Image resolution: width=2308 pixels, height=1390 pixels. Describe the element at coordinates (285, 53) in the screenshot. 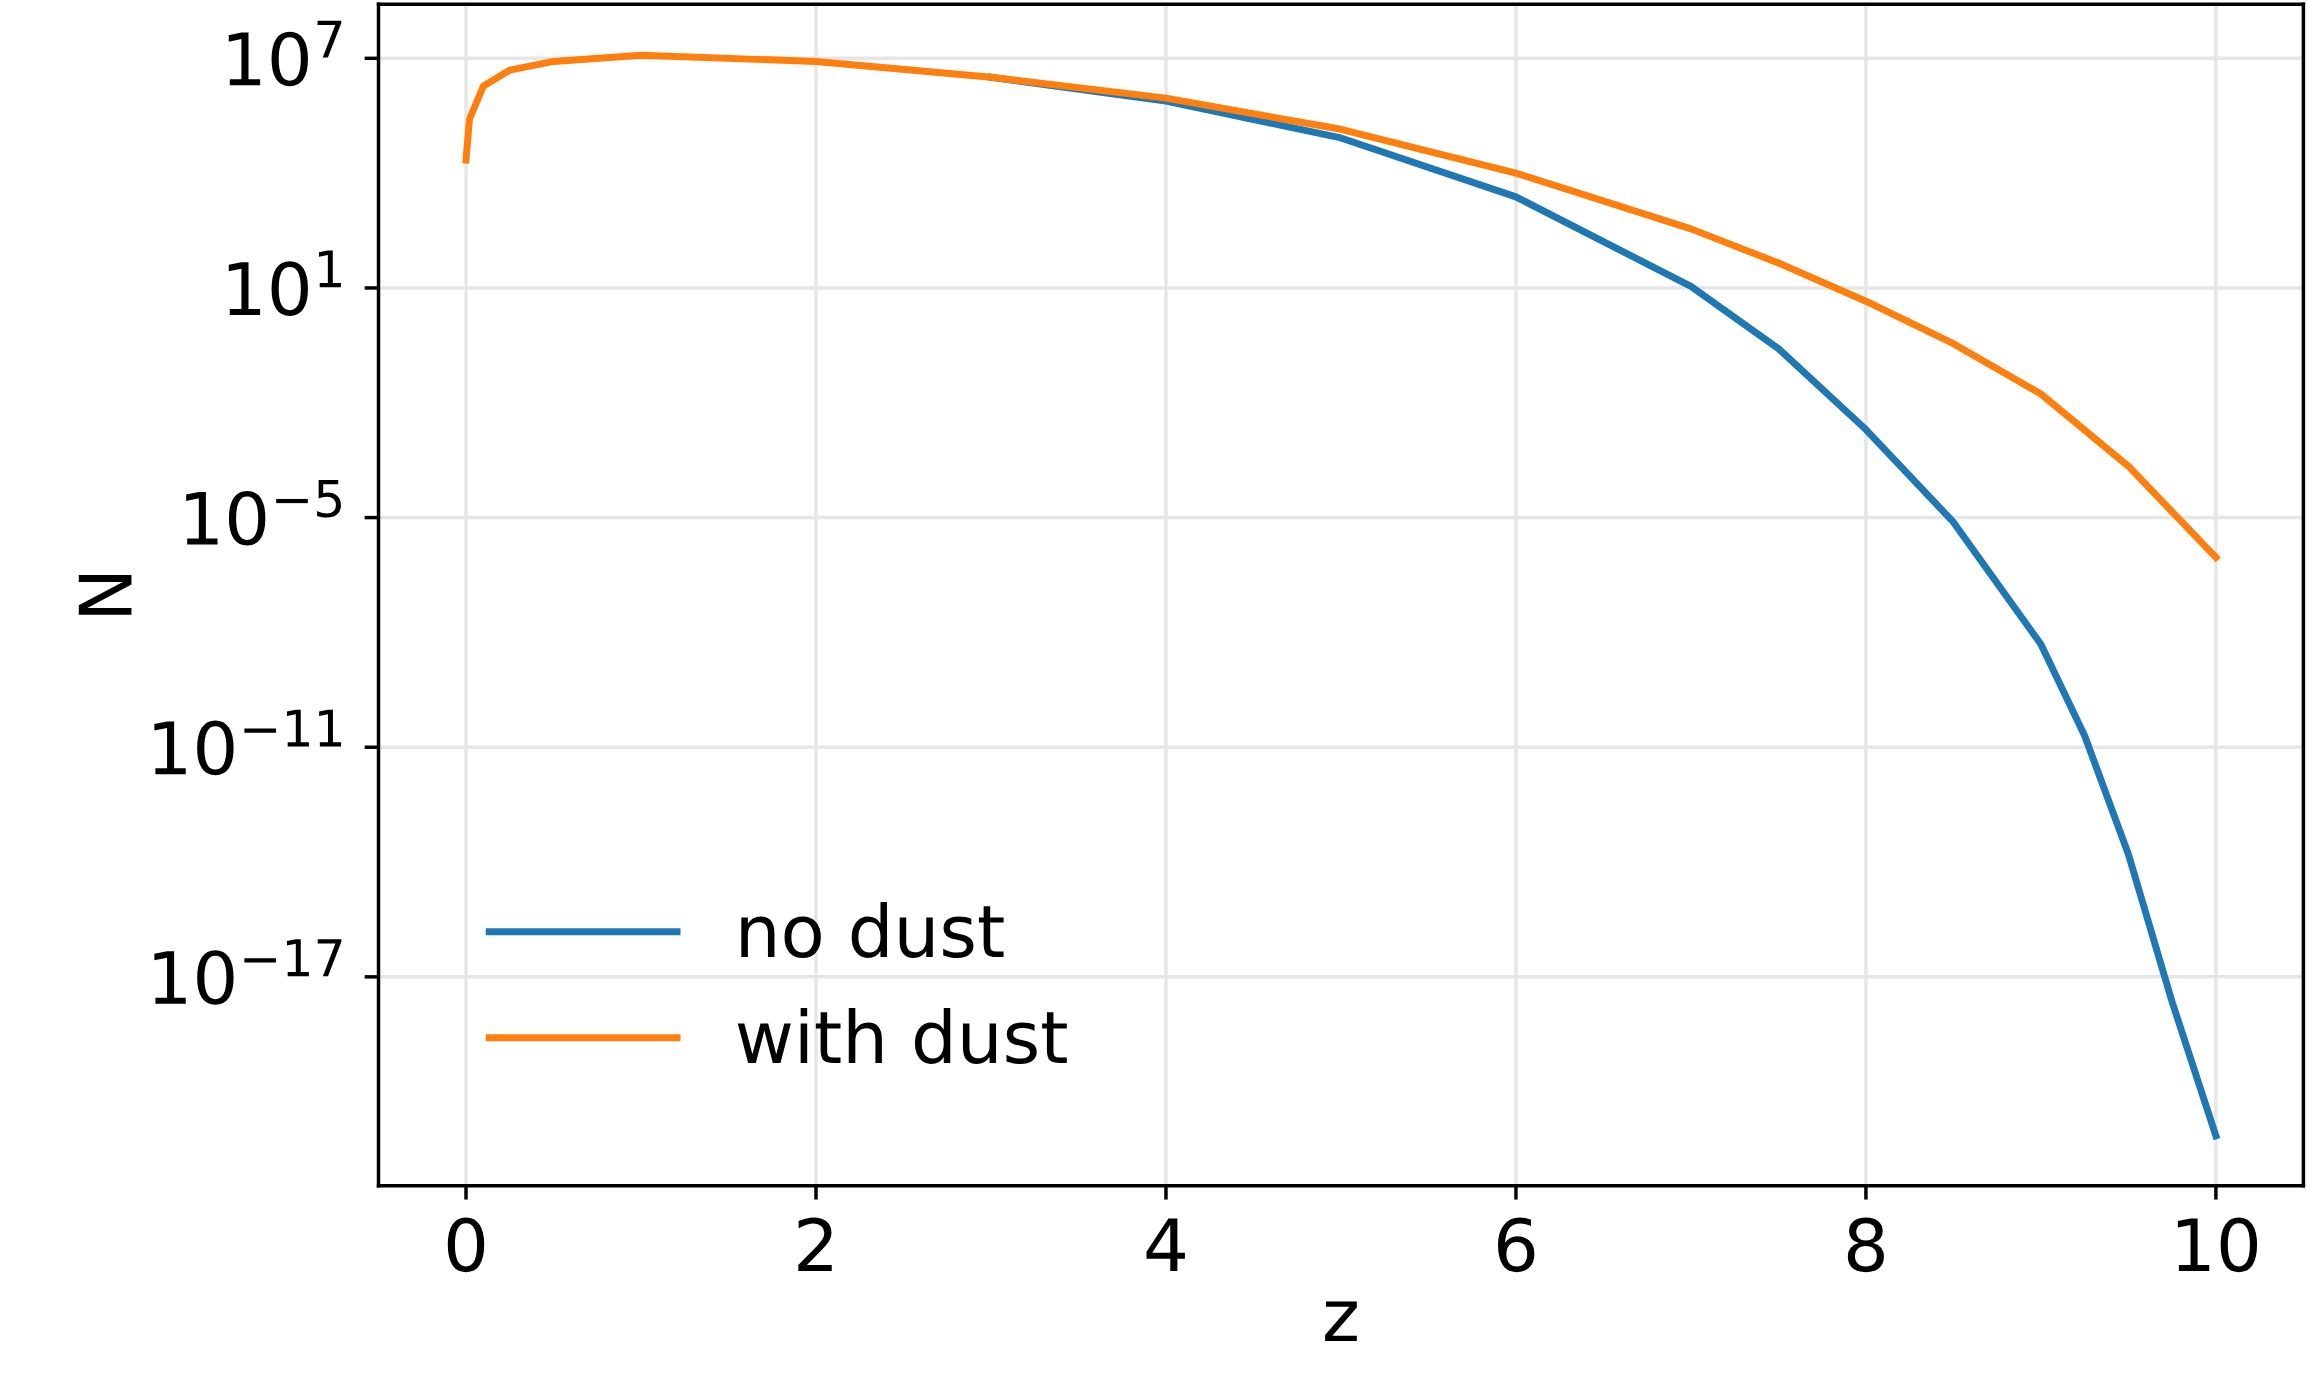

I see `y-tick-label: 10$^{7}$` at that location.